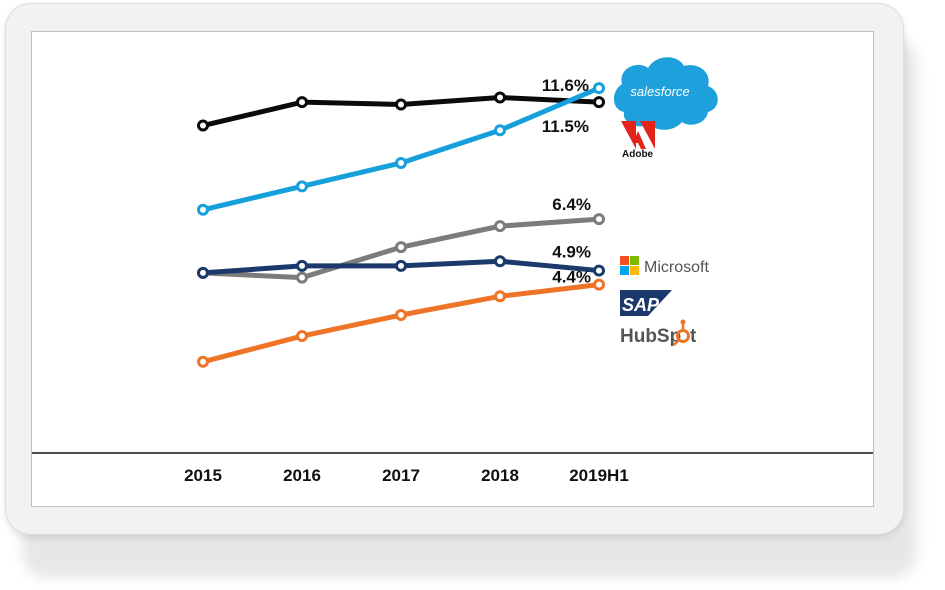 The width and height of the screenshot is (945, 590). Describe the element at coordinates (683, 336) in the screenshot. I see `hubspot-sprocket-icon` at that location.